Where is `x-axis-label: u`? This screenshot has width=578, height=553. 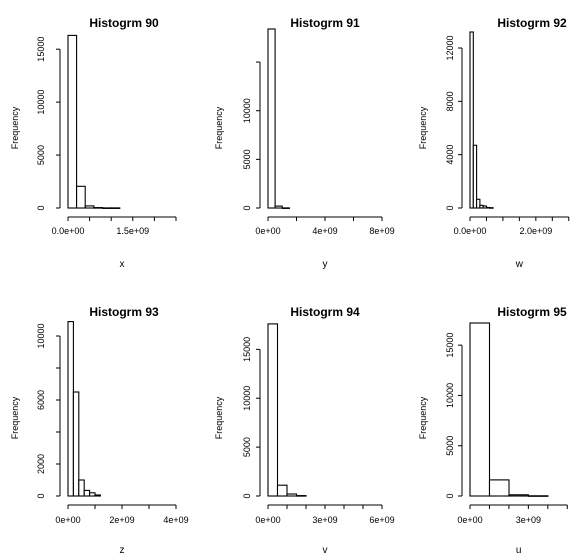
x-axis-label: u is located at coordinates (519, 549).